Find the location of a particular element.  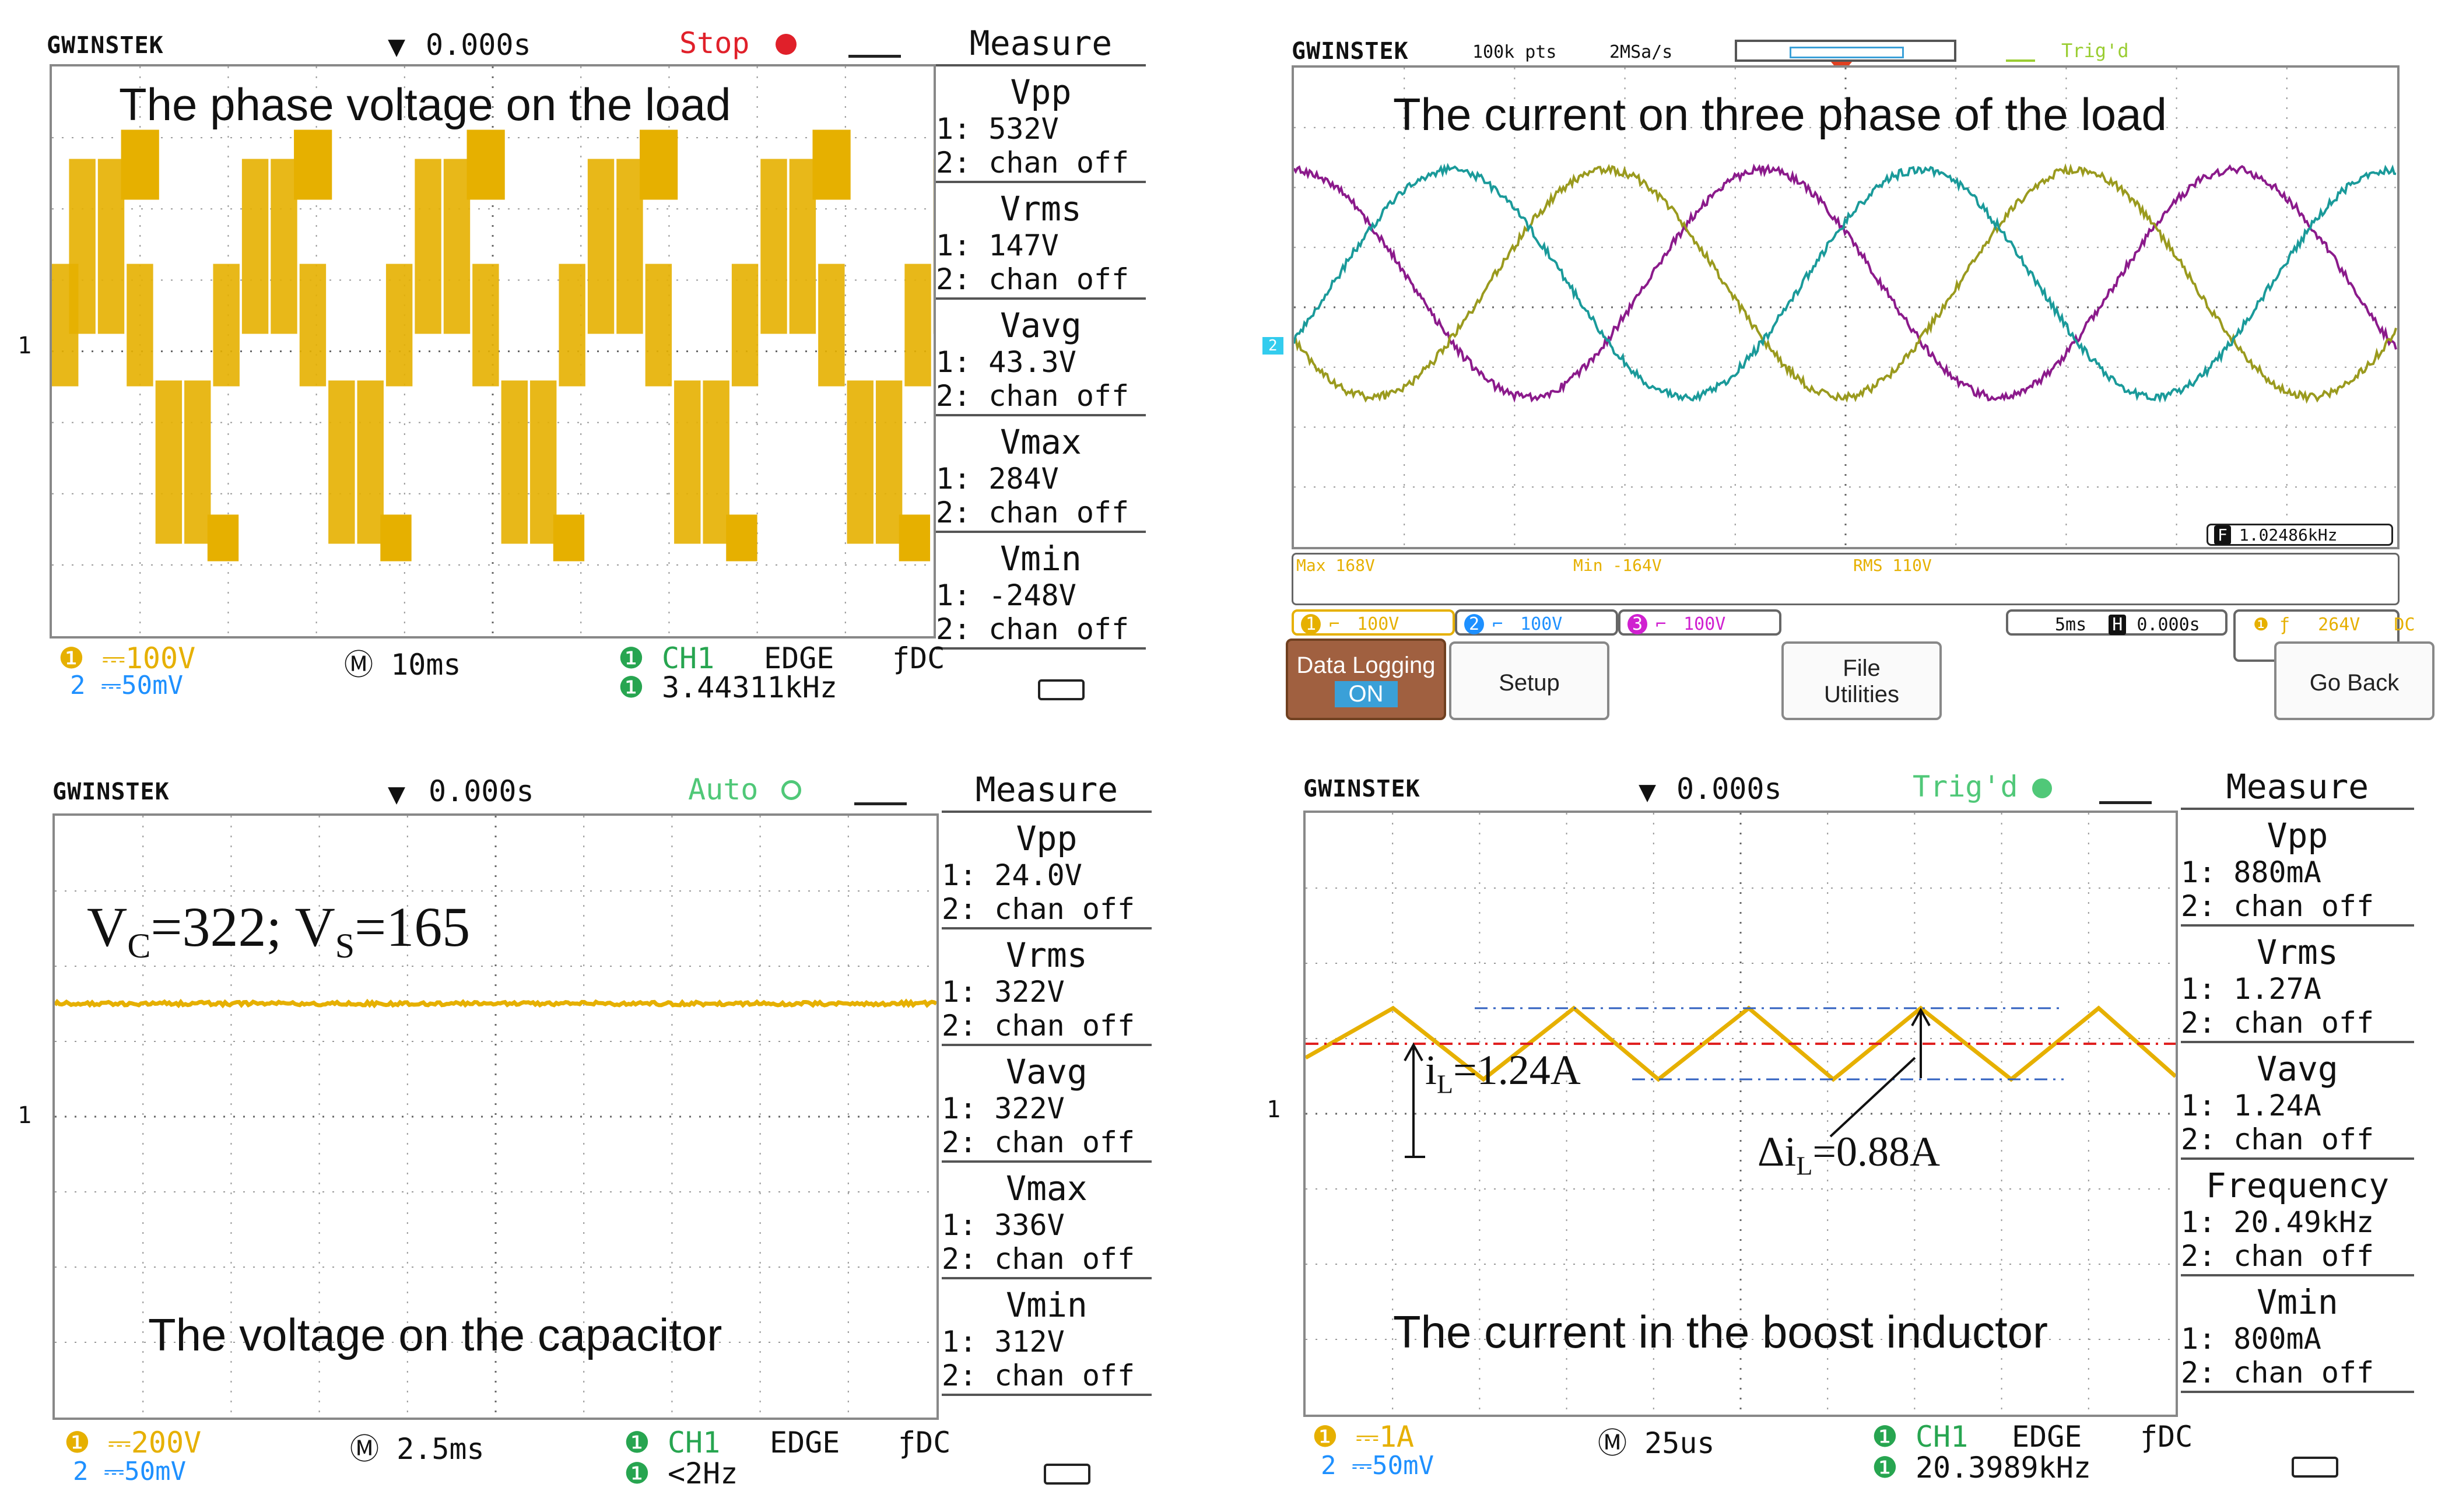

waveform-plot is located at coordinates (493, 351).